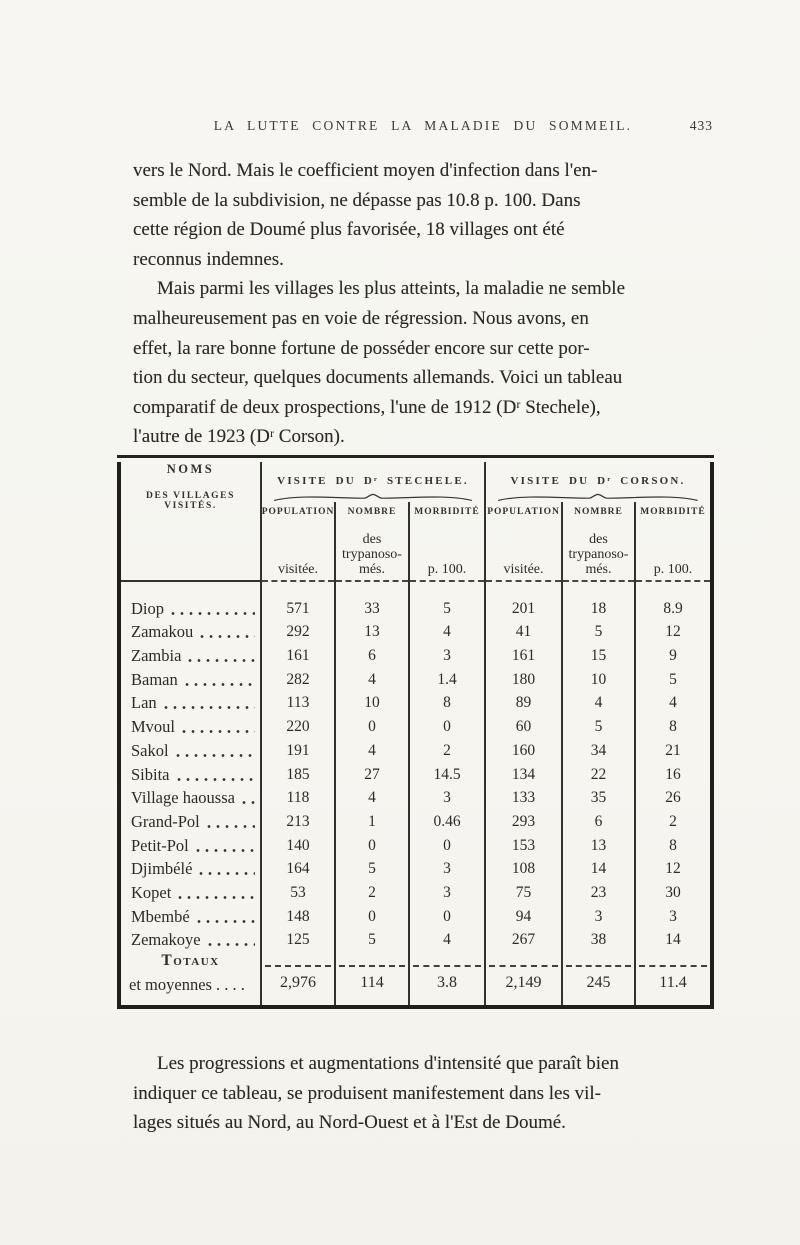  I want to click on cell-value: 60, so click(523, 725).